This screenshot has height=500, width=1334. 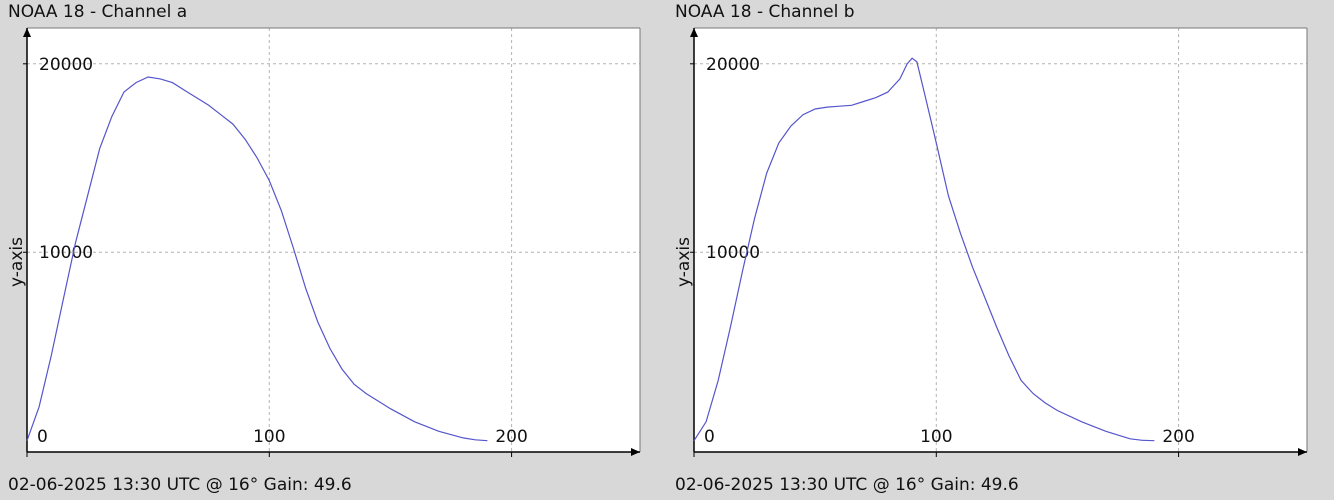 What do you see at coordinates (180, 485) in the screenshot?
I see `chart-footer-a: 02-06-2025 13:30 UTC @ 16° Gain: 49.6` at bounding box center [180, 485].